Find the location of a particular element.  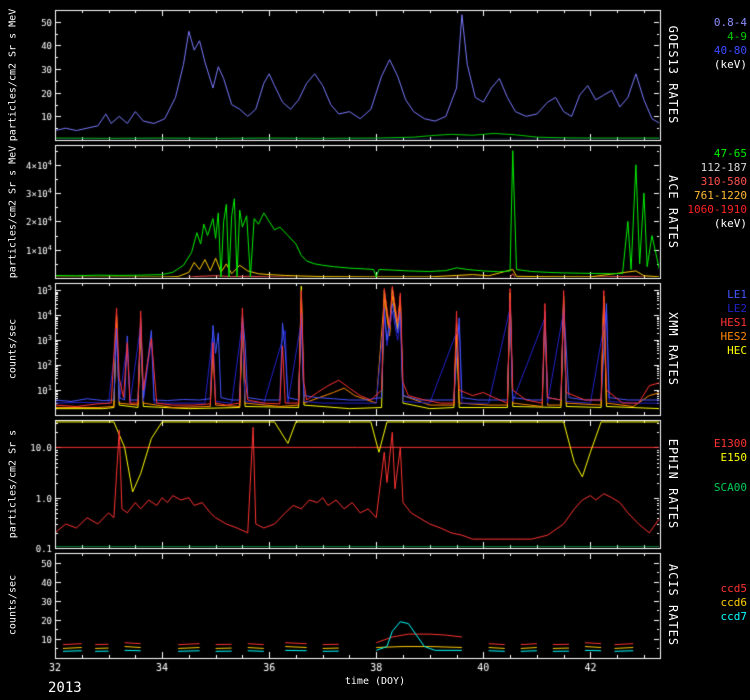

legend-item: 0.8-4 is located at coordinates (730, 22).